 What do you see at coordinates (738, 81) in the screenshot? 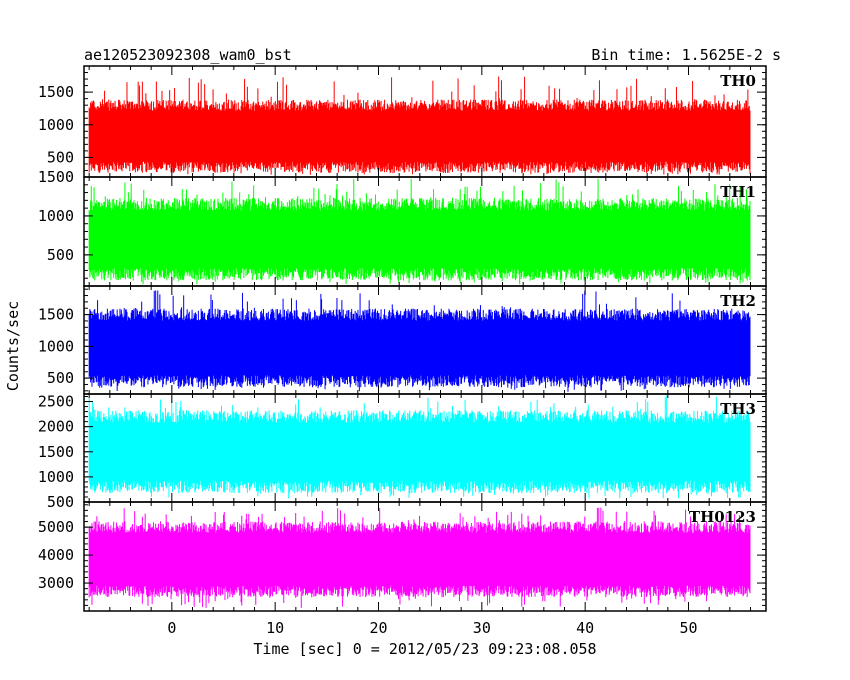
I see `panel-label-th0: TH0` at bounding box center [738, 81].